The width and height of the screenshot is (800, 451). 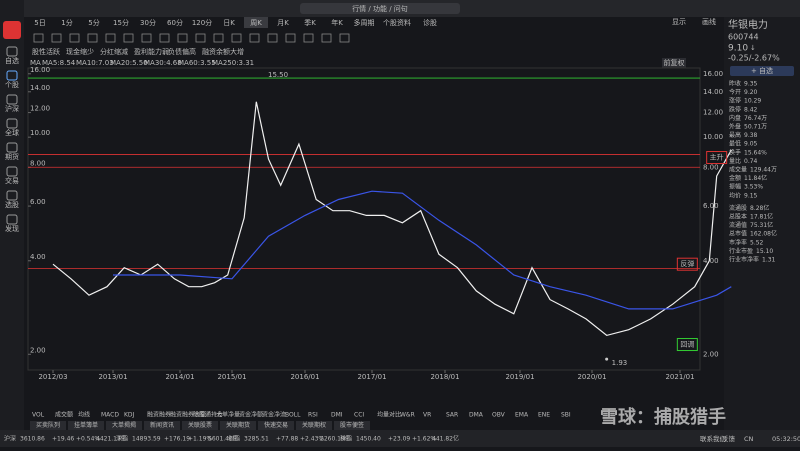 I want to click on panel-tab: 股市便签, so click(x=352, y=425).